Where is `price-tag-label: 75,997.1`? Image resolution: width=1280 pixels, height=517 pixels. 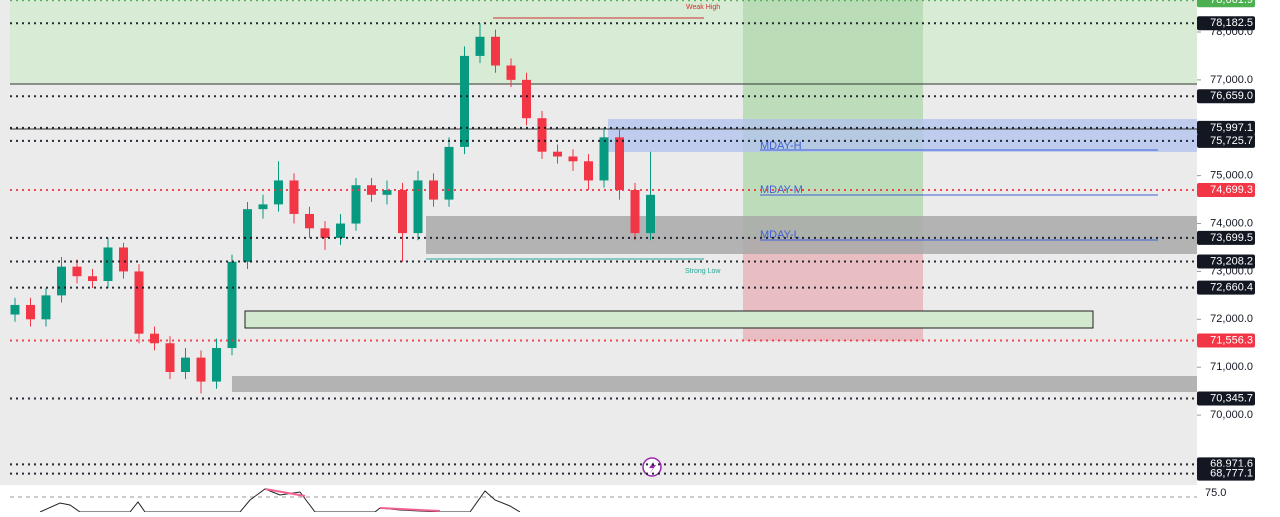 price-tag-label: 75,997.1 is located at coordinates (1231, 128).